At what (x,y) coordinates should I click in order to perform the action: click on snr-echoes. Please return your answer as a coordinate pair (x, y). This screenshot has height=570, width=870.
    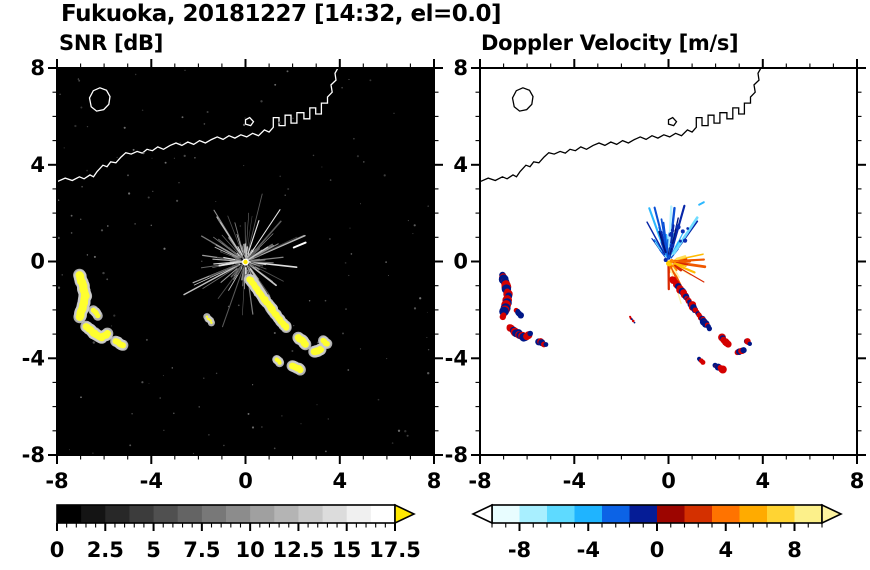
    Looking at the image, I should click on (203, 322).